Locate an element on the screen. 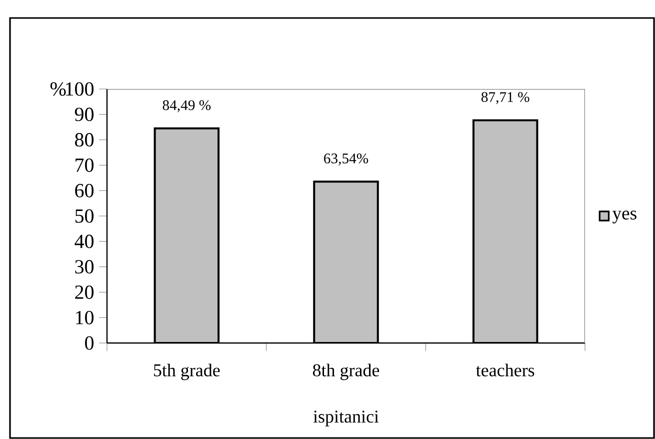  y-tick-label: 90 is located at coordinates (84, 115).